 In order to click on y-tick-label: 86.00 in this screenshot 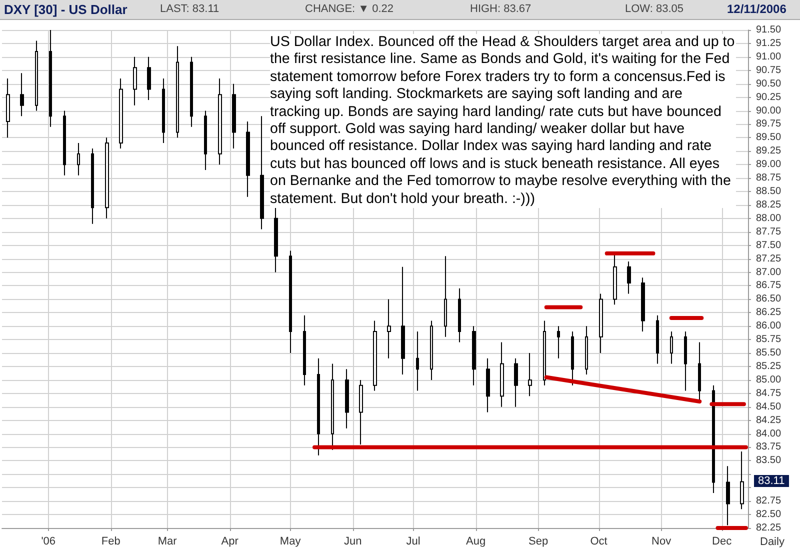, I will do `click(769, 326)`.